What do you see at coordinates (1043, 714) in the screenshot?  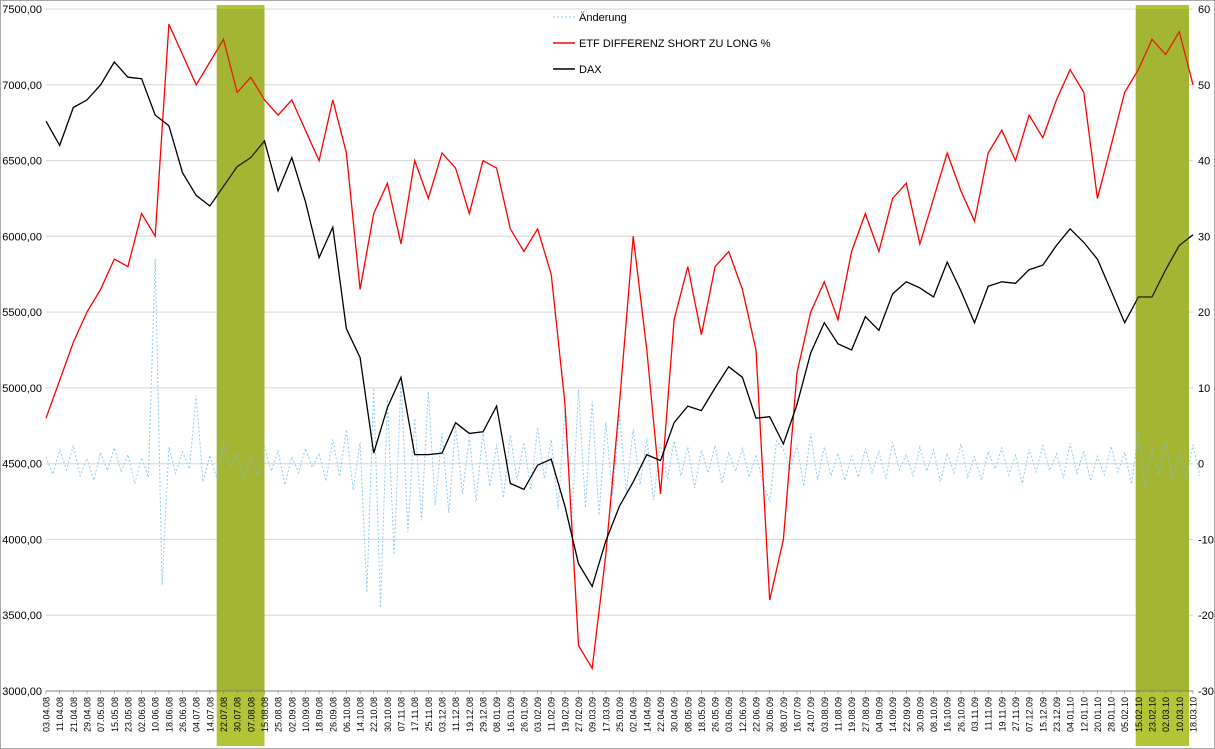 I see `x-axis-tick-label: 15.12.09` at bounding box center [1043, 714].